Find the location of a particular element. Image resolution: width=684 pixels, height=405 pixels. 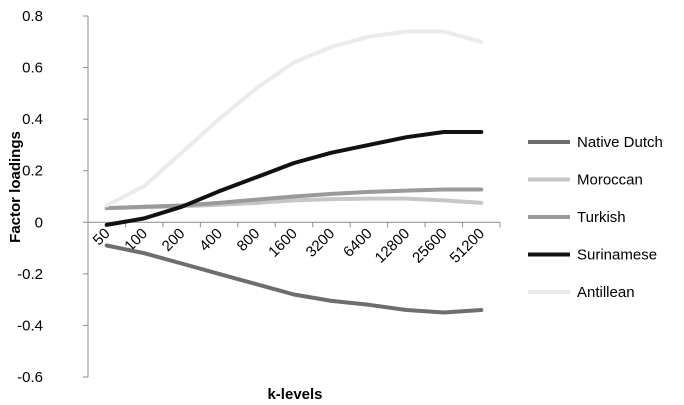

x-axis-title: k-levels is located at coordinates (294, 394).